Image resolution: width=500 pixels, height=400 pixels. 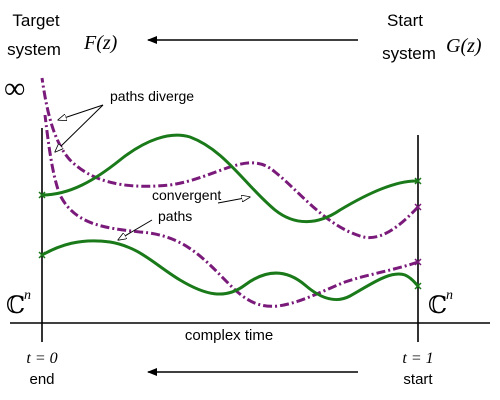 What do you see at coordinates (41, 379) in the screenshot?
I see `end-label: end` at bounding box center [41, 379].